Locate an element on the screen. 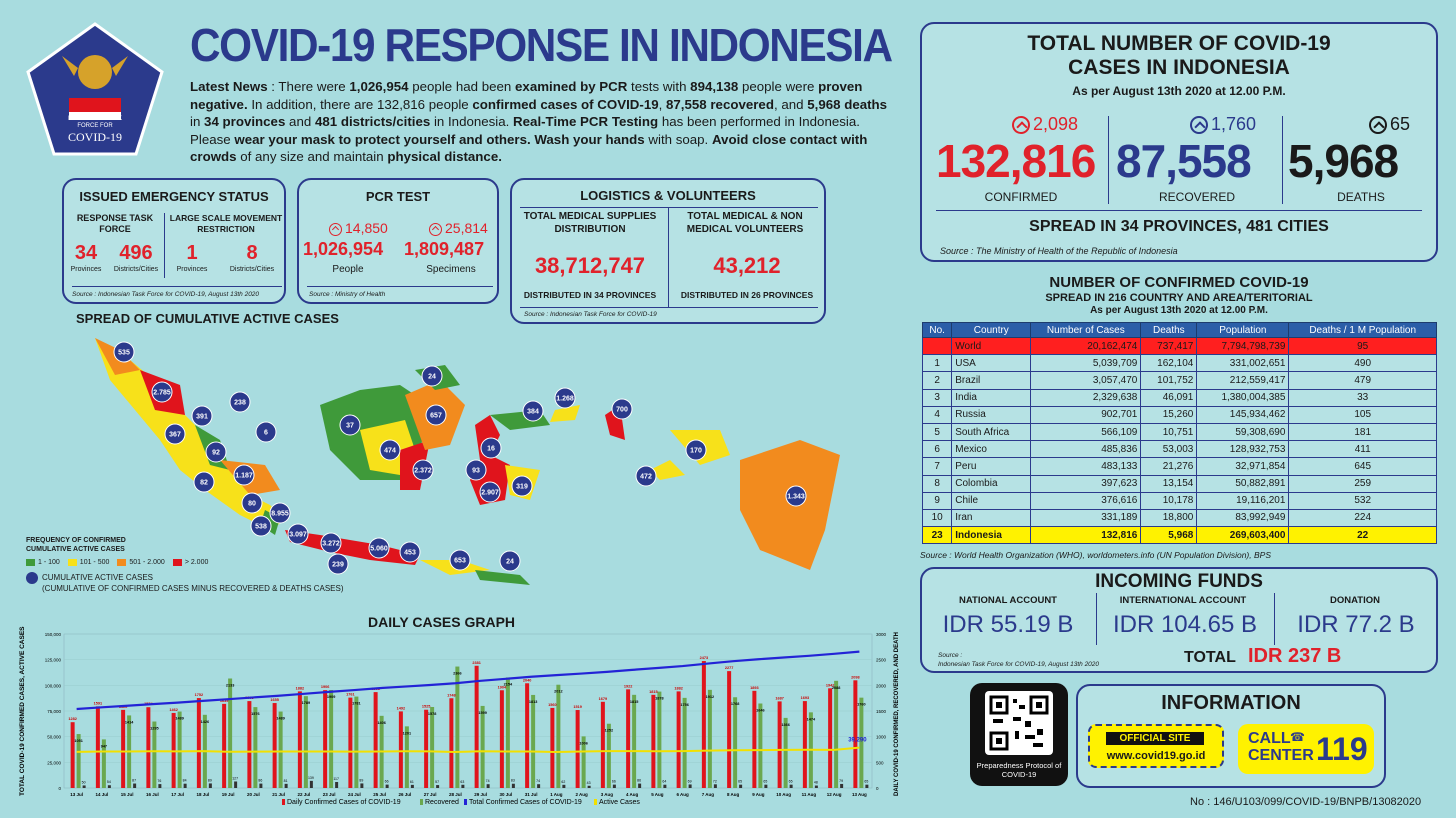 The image size is (1456, 818). svg-text: 24 is located at coordinates (510, 562).